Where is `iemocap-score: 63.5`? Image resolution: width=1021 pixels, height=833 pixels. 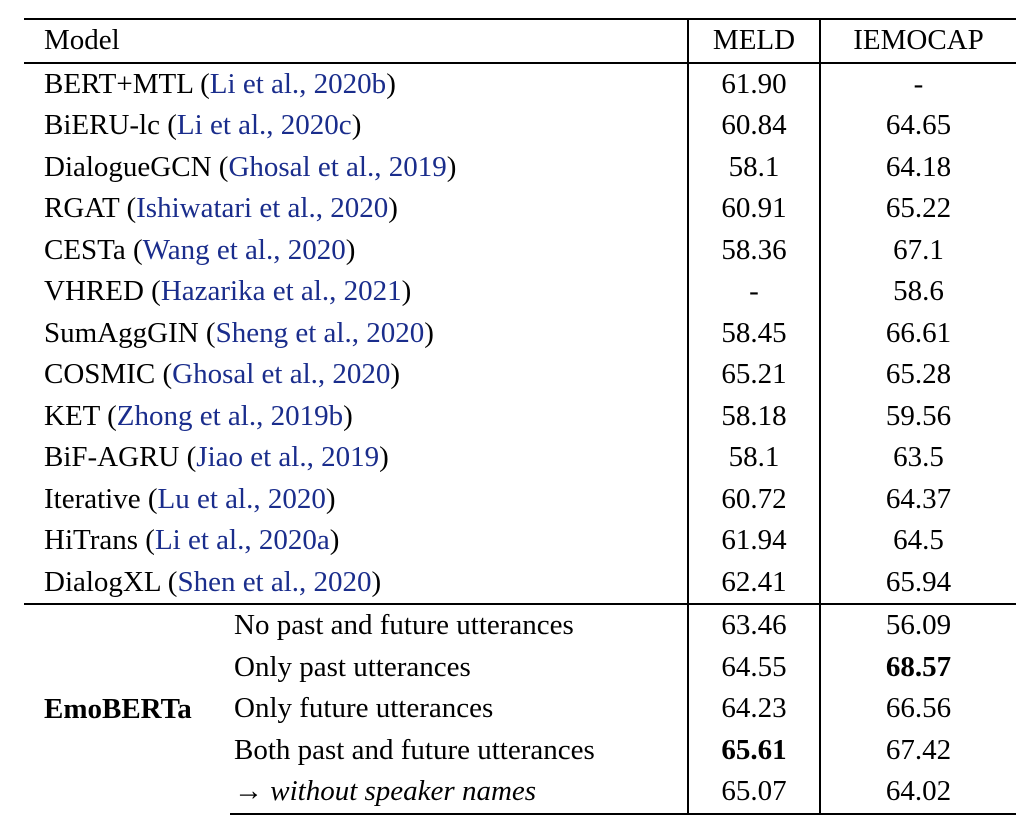
iemocap-score: 63.5 is located at coordinates (918, 457).